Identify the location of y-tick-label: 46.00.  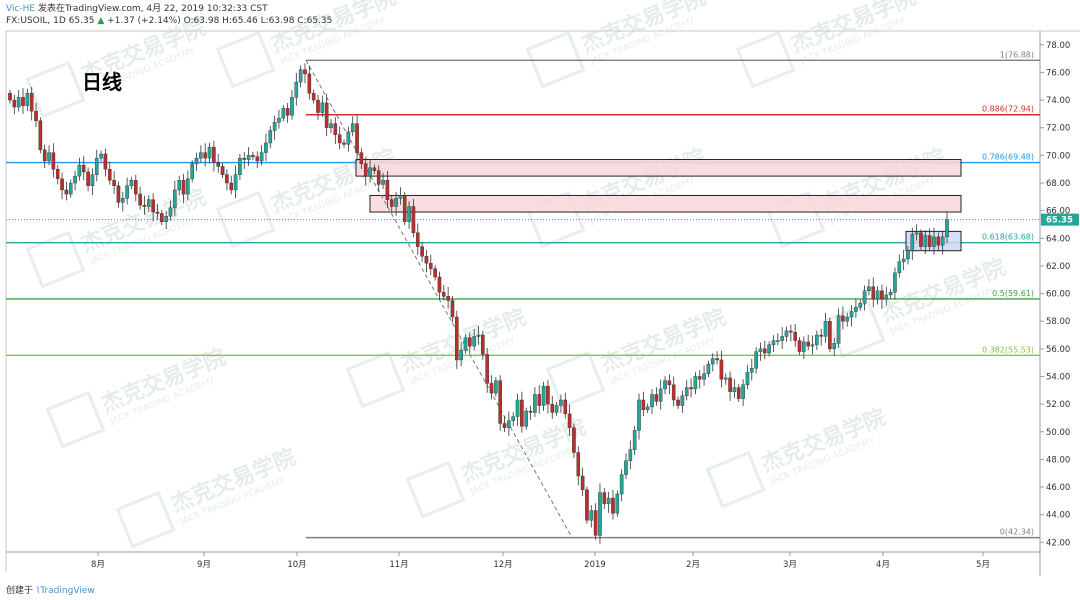
(1058, 488).